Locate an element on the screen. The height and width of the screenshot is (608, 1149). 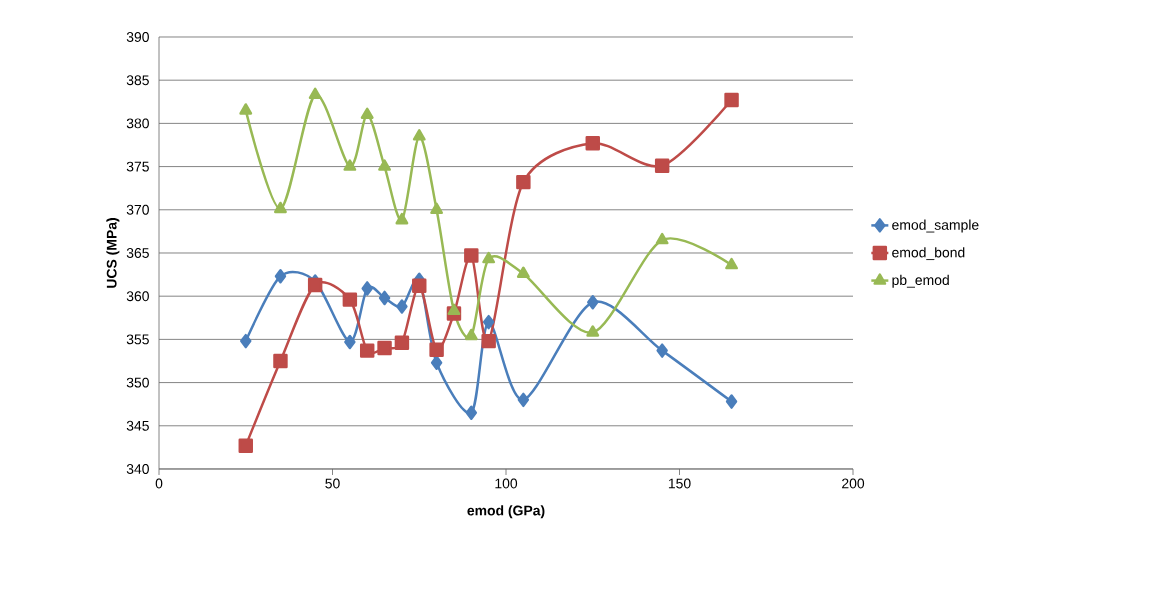
y-tick-label: 365 is located at coordinates (137, 253).